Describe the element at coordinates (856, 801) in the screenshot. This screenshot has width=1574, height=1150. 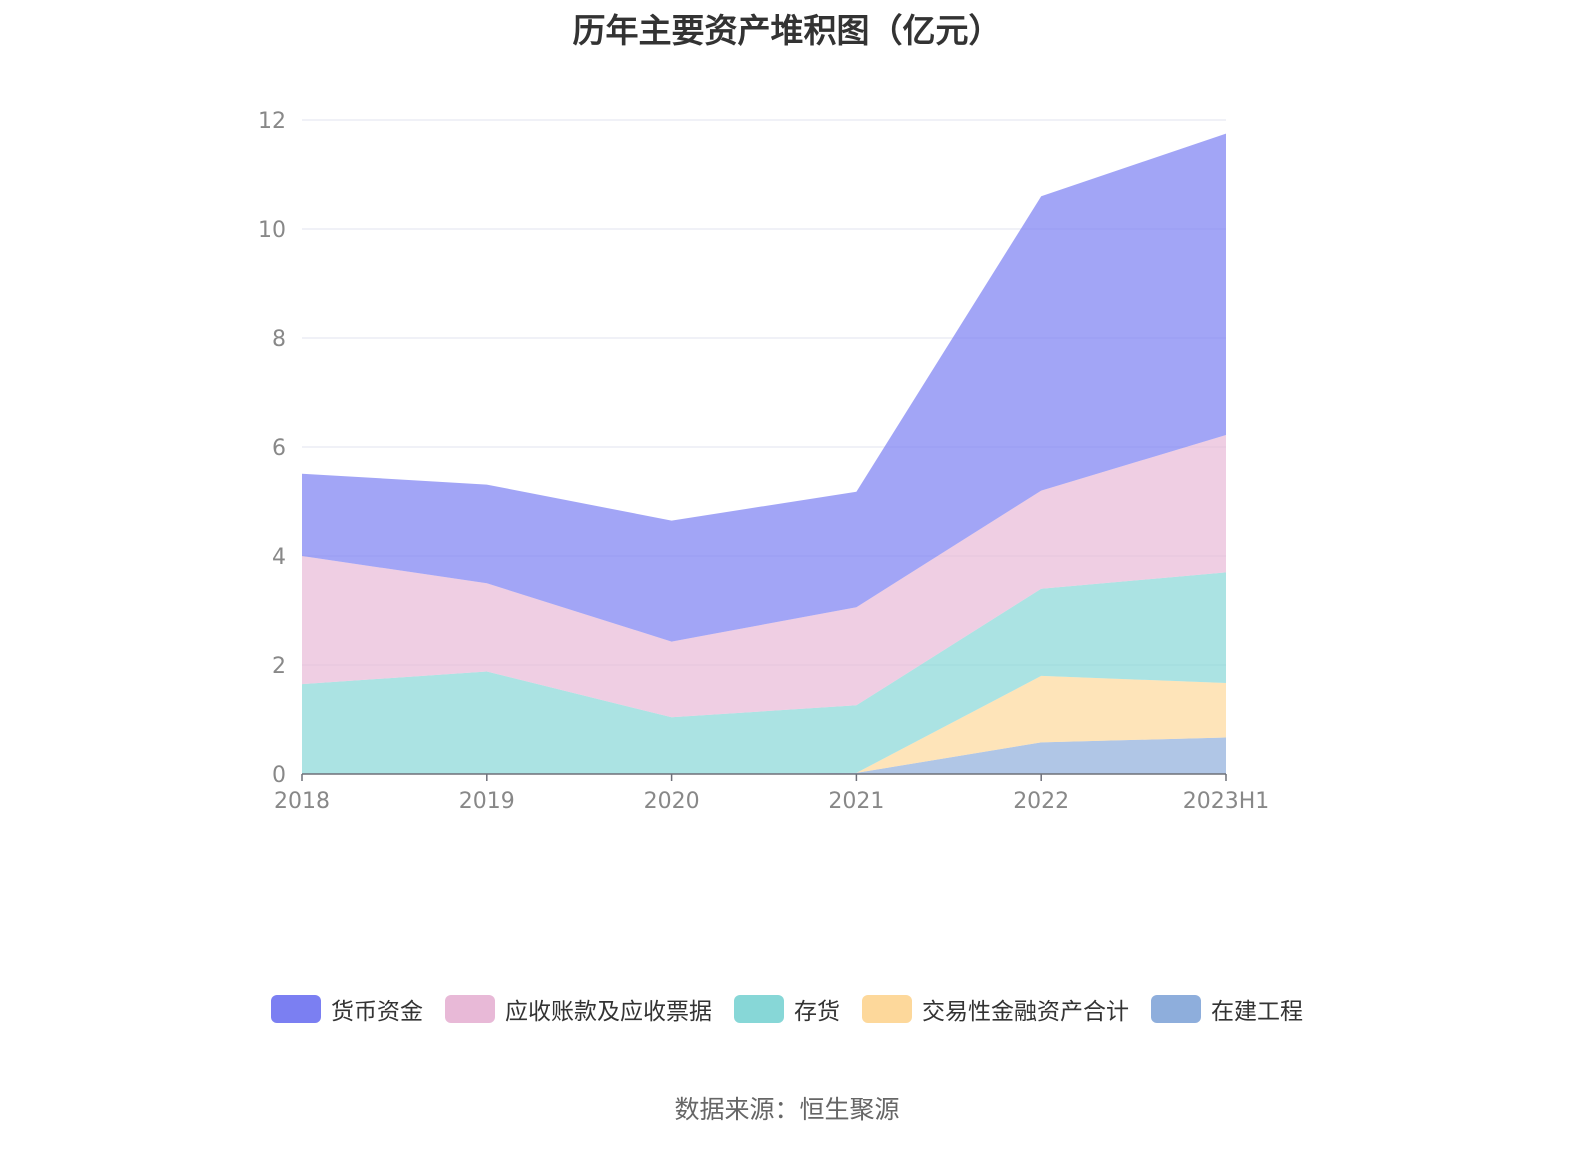
I see `x-tick-label-3: 2021` at that location.